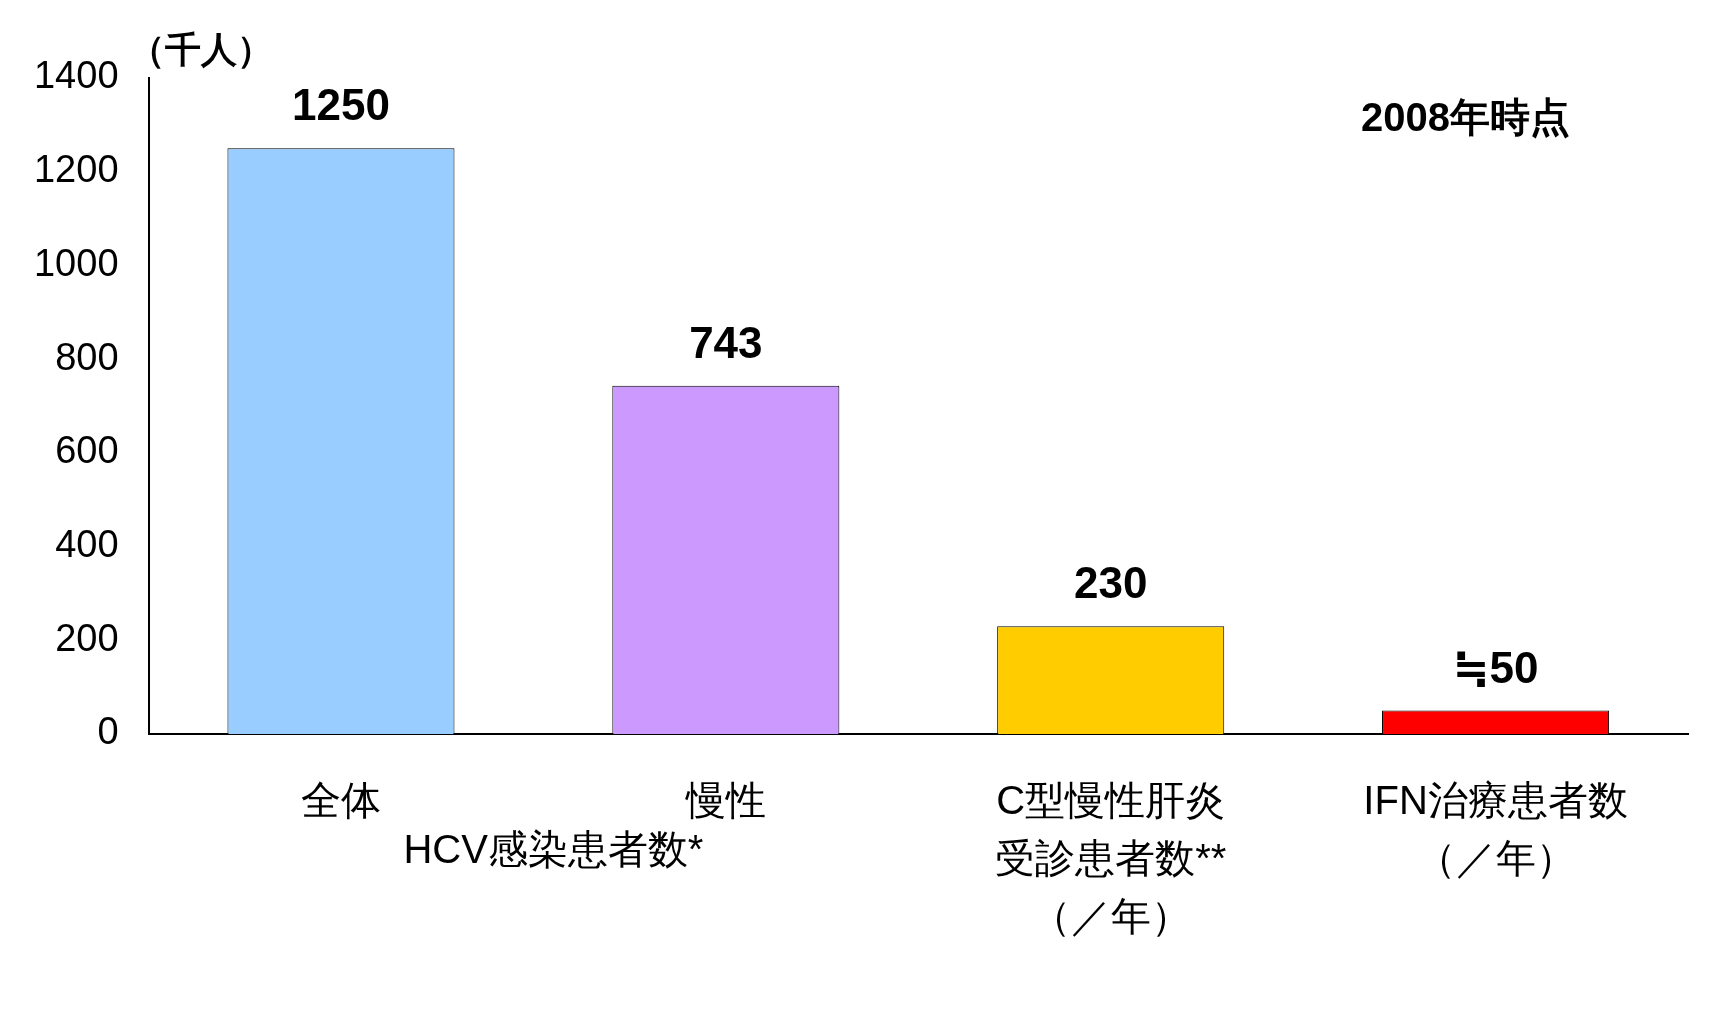  Describe the element at coordinates (76, 169) in the screenshot. I see `y-tick-label: 1200` at that location.